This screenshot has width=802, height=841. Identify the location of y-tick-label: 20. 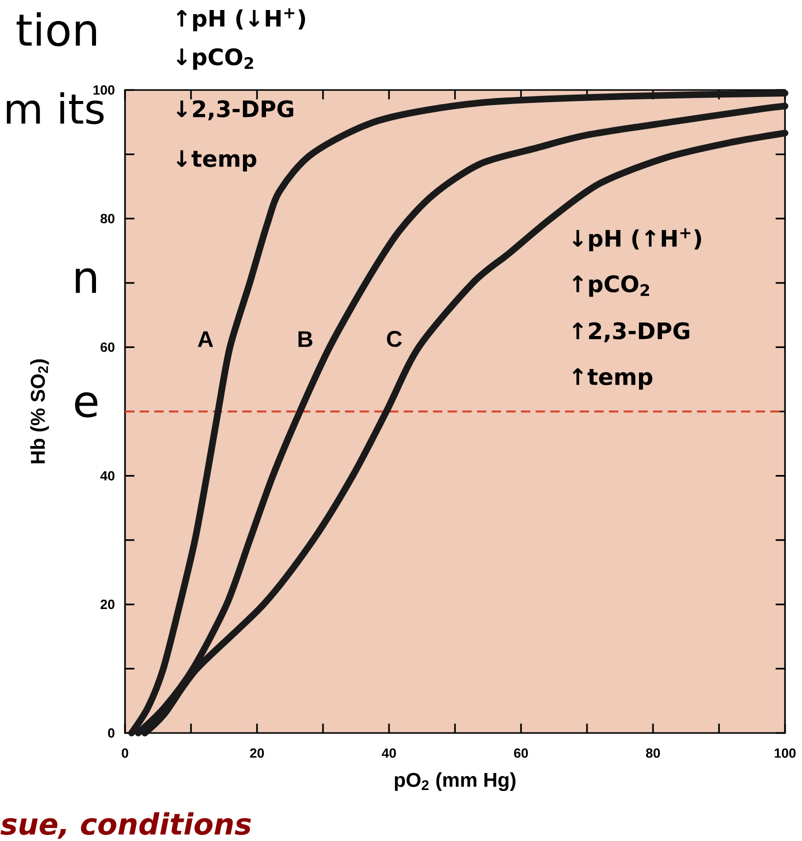
(107, 605).